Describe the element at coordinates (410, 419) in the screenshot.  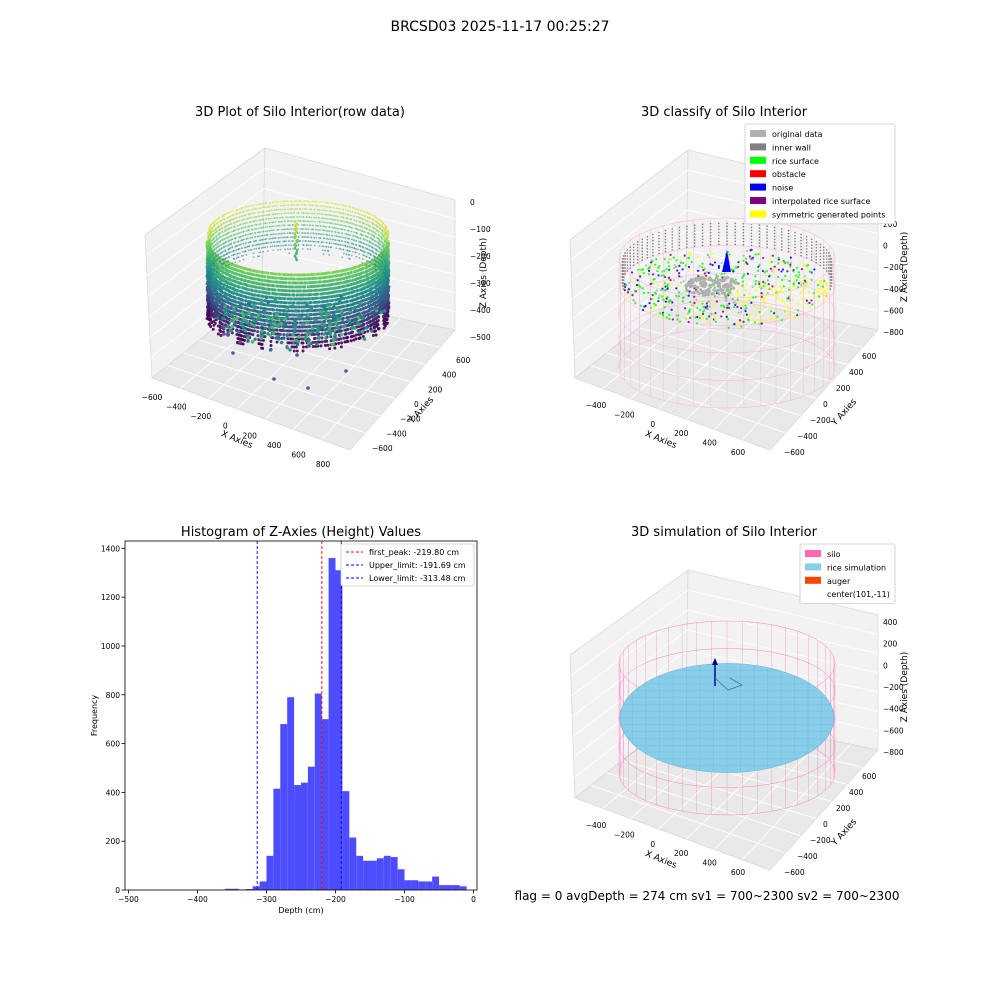
I see `y-tick-label: −200` at that location.